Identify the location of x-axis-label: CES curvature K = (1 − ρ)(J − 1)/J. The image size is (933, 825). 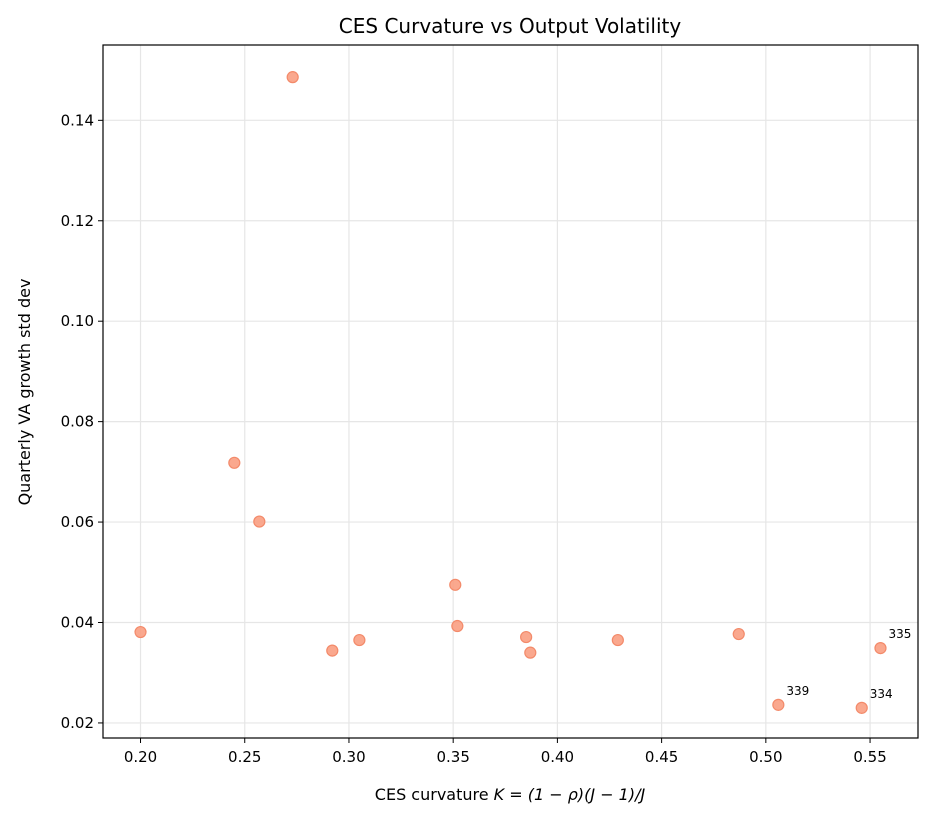
(510, 794).